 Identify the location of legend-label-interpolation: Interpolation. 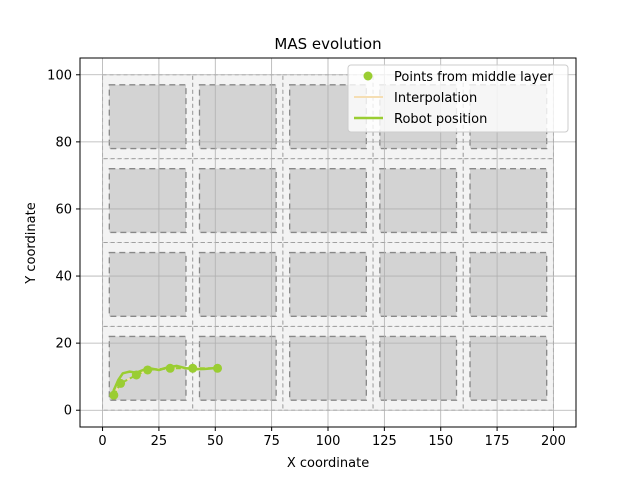
(435, 98).